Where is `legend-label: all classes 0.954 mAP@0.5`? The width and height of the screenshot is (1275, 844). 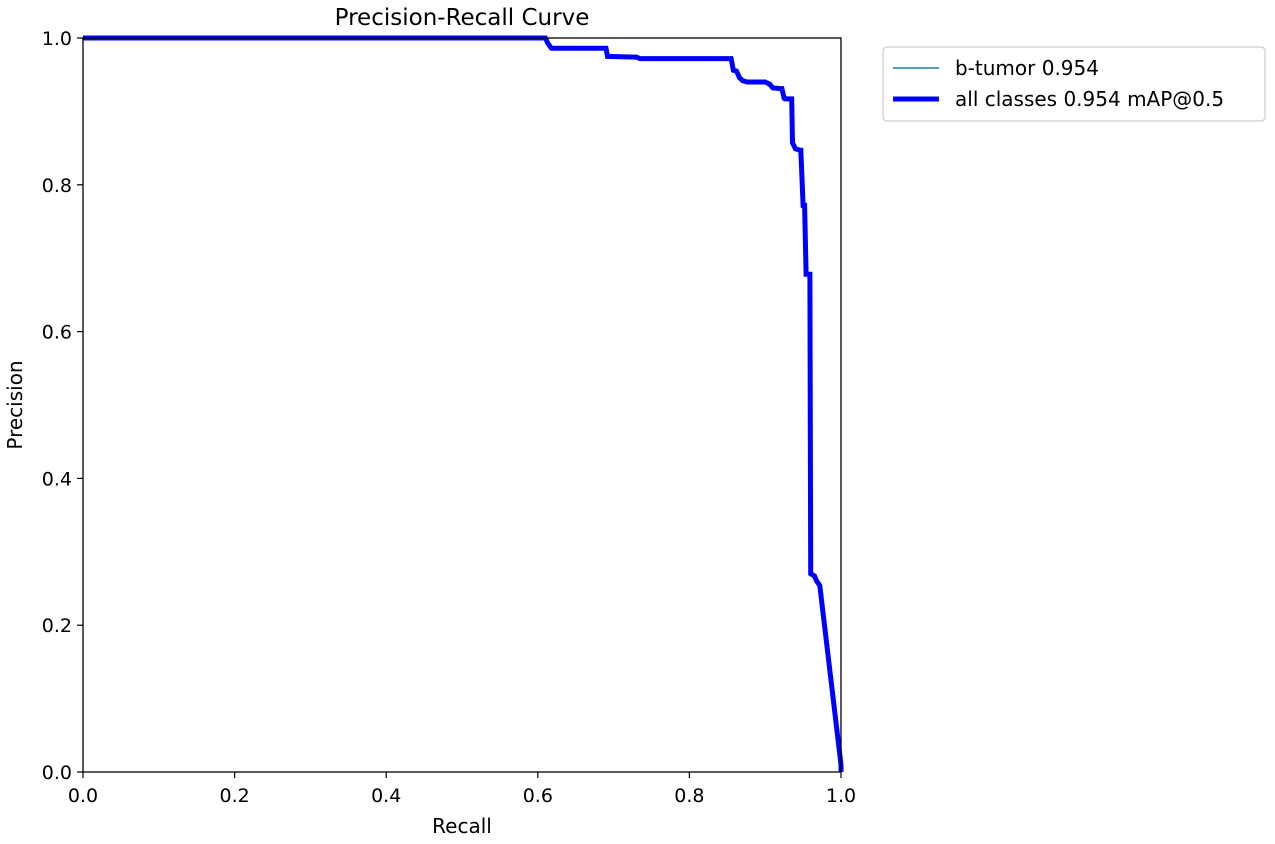
legend-label: all classes 0.954 mAP@0.5 is located at coordinates (1089, 99).